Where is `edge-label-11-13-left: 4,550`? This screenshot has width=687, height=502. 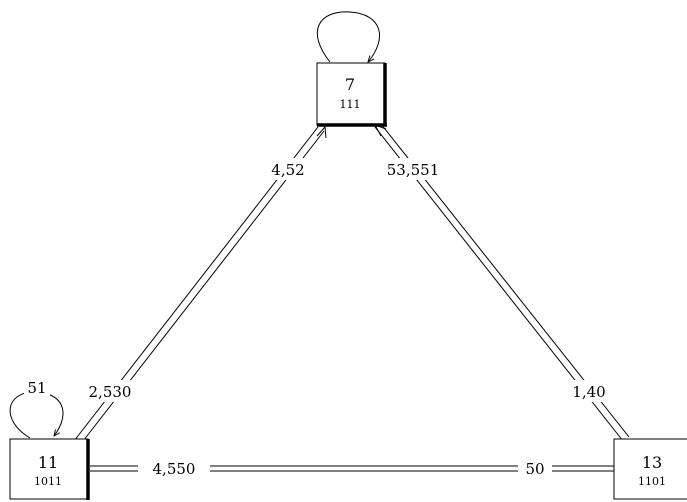 edge-label-11-13-left: 4,550 is located at coordinates (174, 469).